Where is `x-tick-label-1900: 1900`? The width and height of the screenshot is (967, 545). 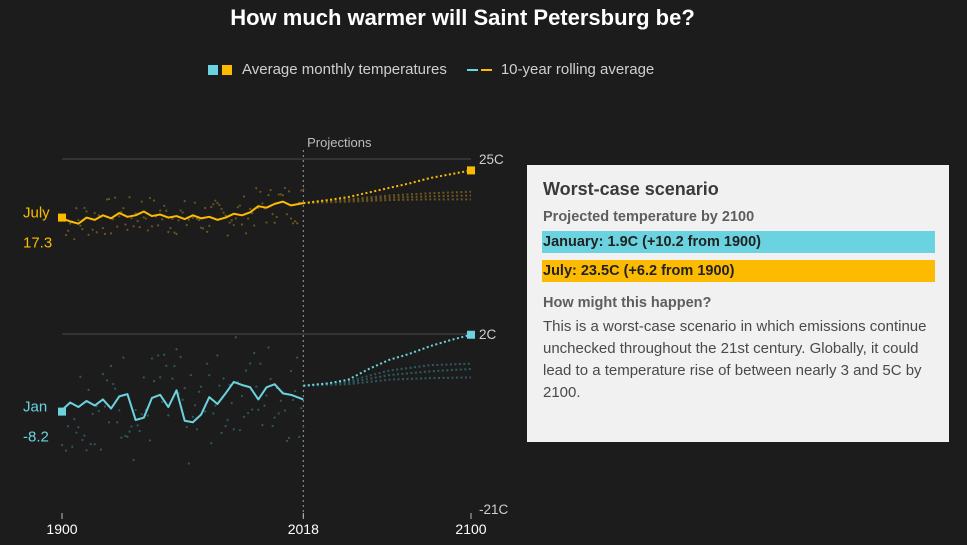
x-tick-label-1900: 1900 is located at coordinates (61, 529).